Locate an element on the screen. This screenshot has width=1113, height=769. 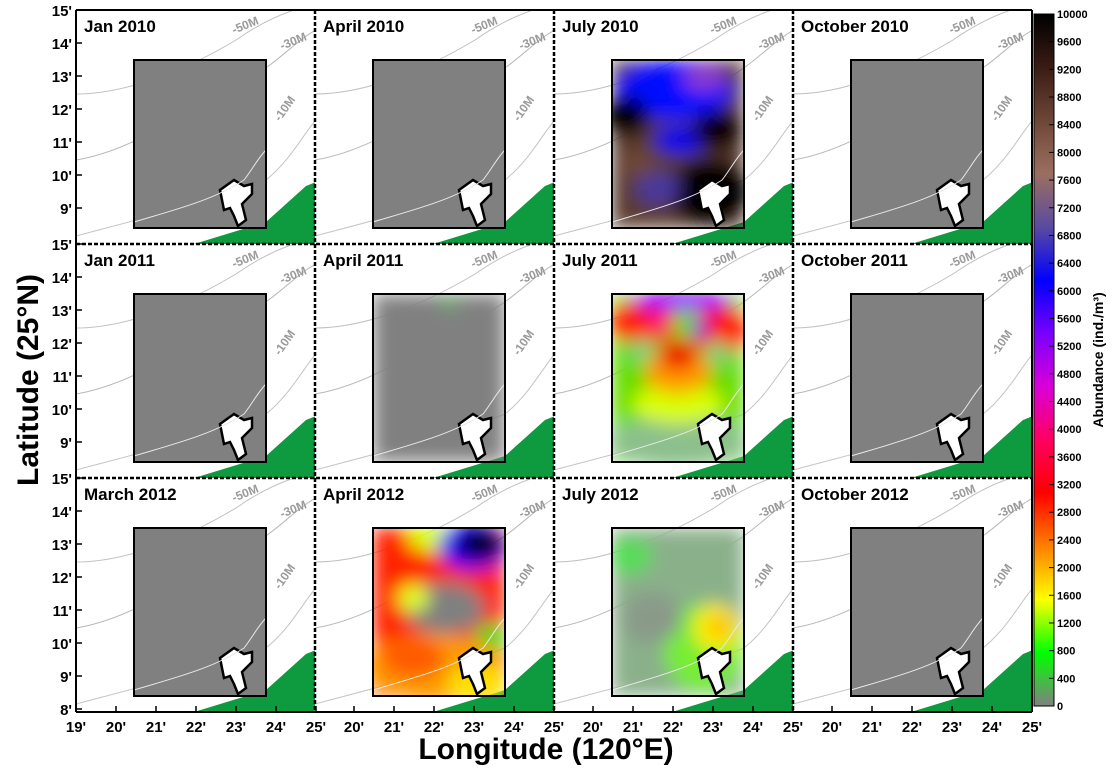
panel-title: October 2012 is located at coordinates (855, 494).